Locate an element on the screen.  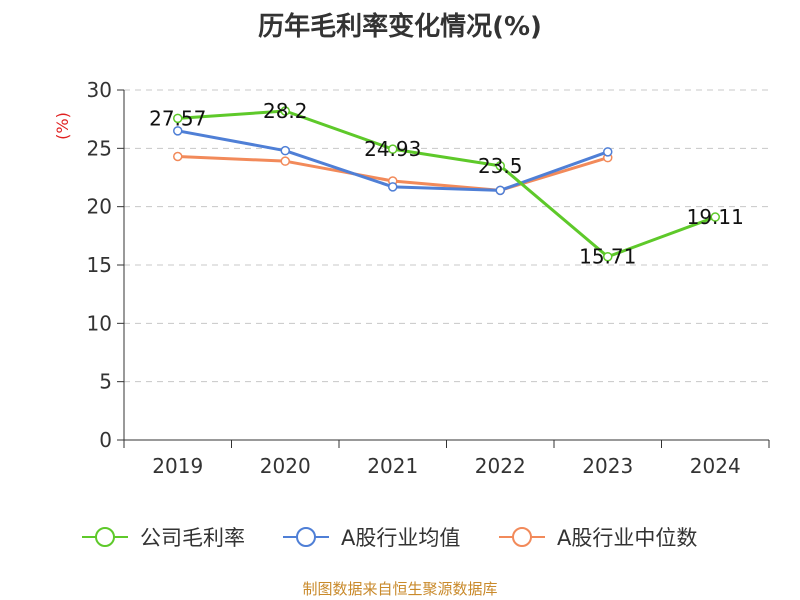
y-tick-label: 5 is located at coordinates (105, 382).